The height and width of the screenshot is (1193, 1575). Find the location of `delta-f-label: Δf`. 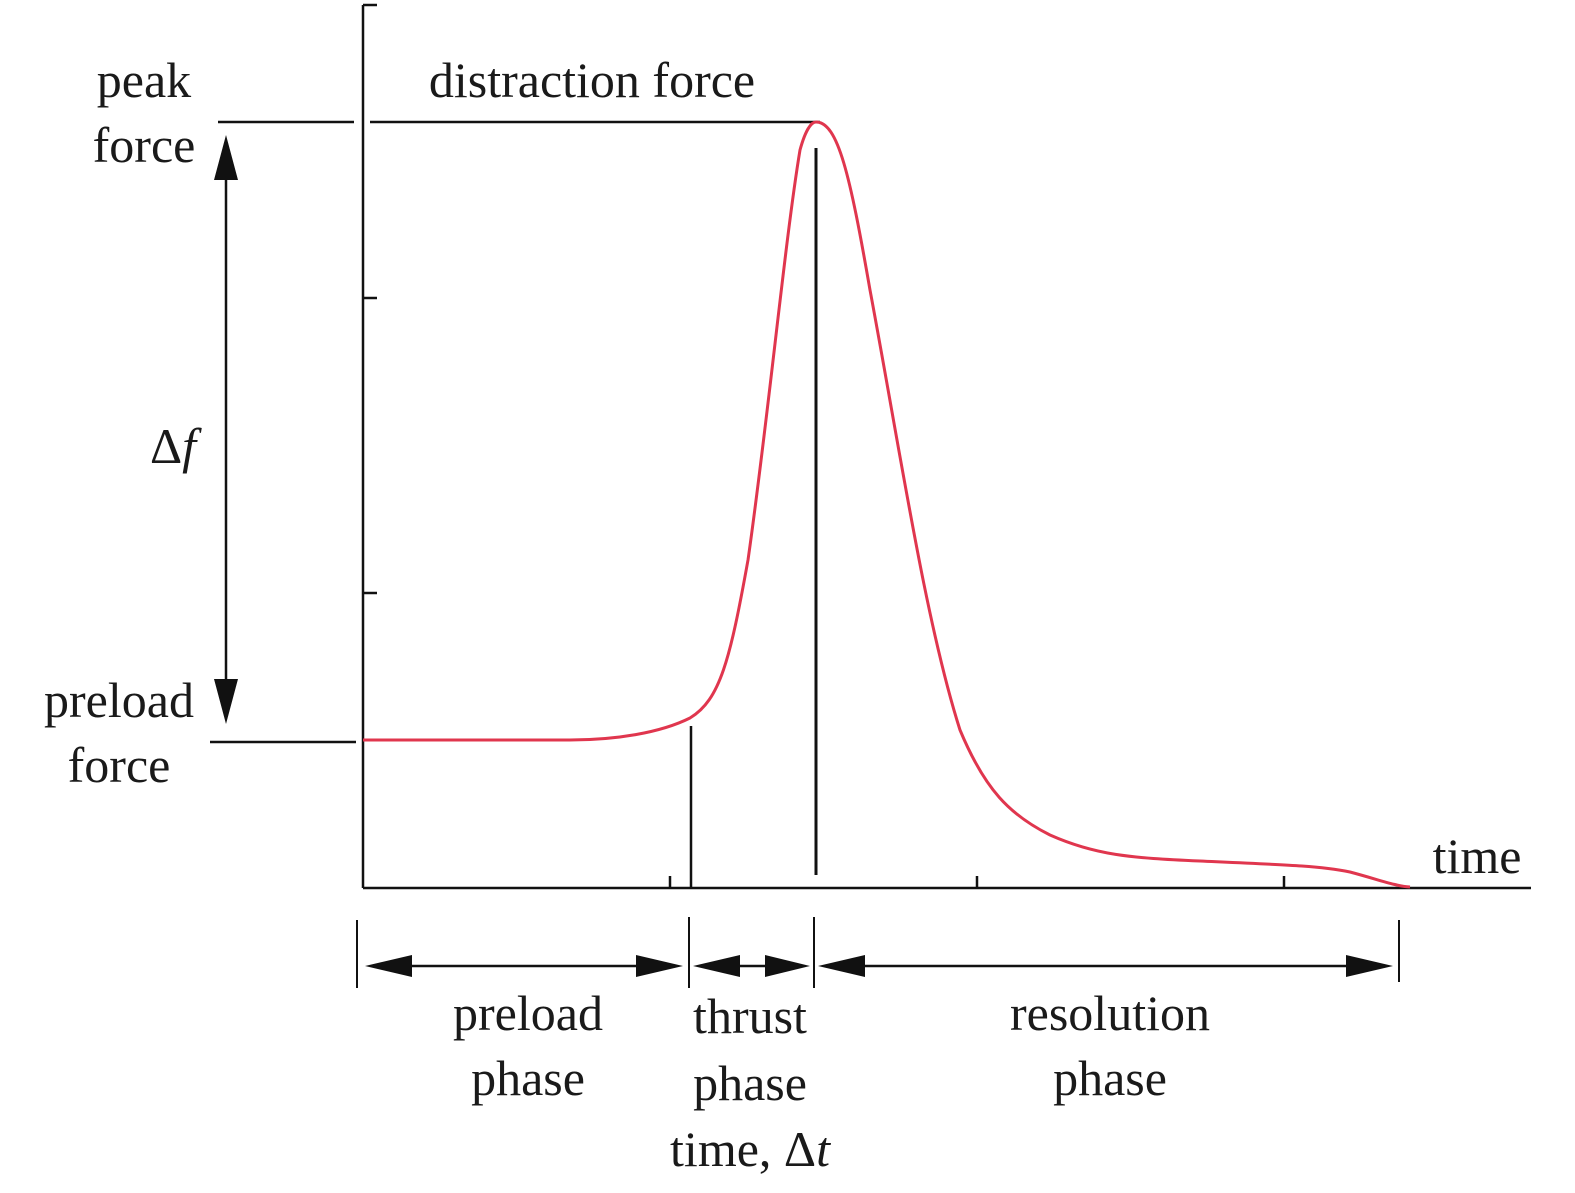

delta-f-label: Δf is located at coordinates (176, 446).